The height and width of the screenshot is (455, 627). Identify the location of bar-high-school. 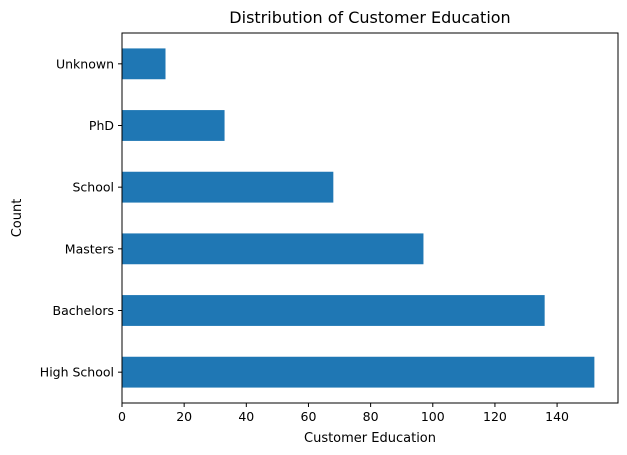
(358, 372).